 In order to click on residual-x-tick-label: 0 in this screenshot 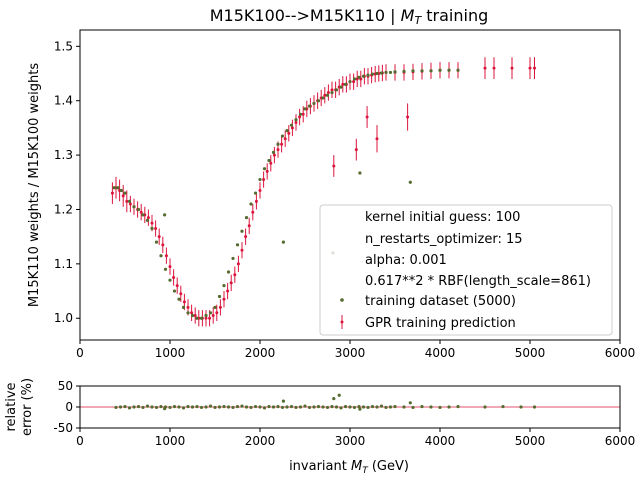, I will do `click(80, 441)`.